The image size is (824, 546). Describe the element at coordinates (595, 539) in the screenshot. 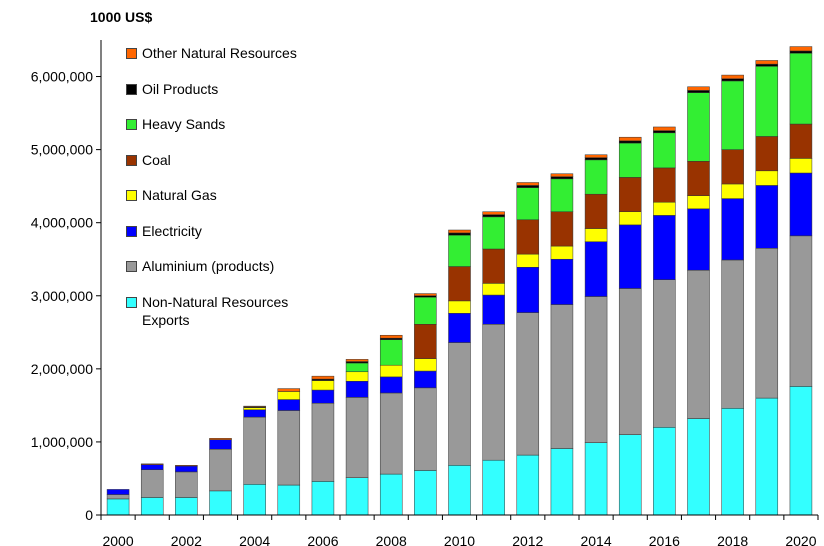

I see `x-tick-label: 2014` at that location.